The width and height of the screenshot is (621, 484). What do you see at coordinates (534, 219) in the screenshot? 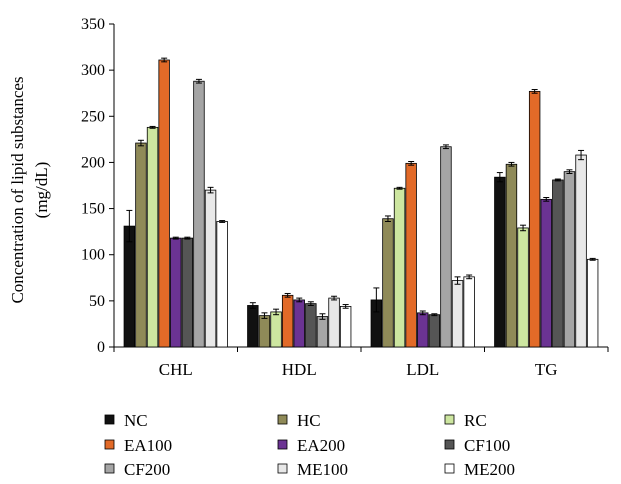
I see `bar-ea100-tg` at bounding box center [534, 219].